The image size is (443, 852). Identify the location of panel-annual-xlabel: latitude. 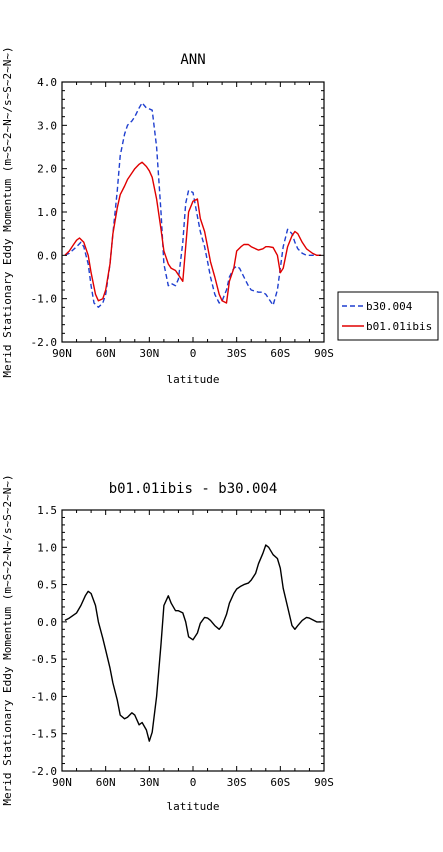
(193, 379).